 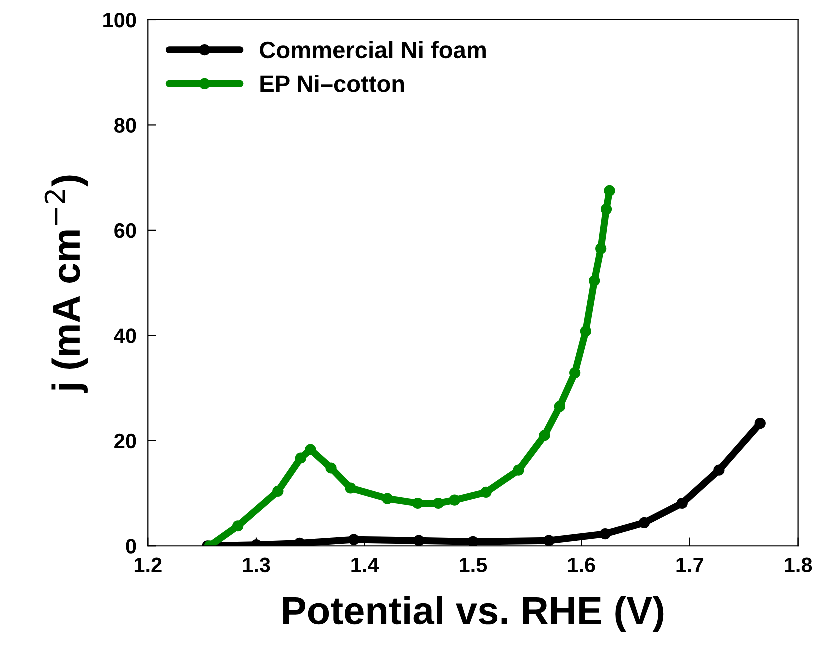 I want to click on y-tick-label: 20, so click(x=125, y=441).